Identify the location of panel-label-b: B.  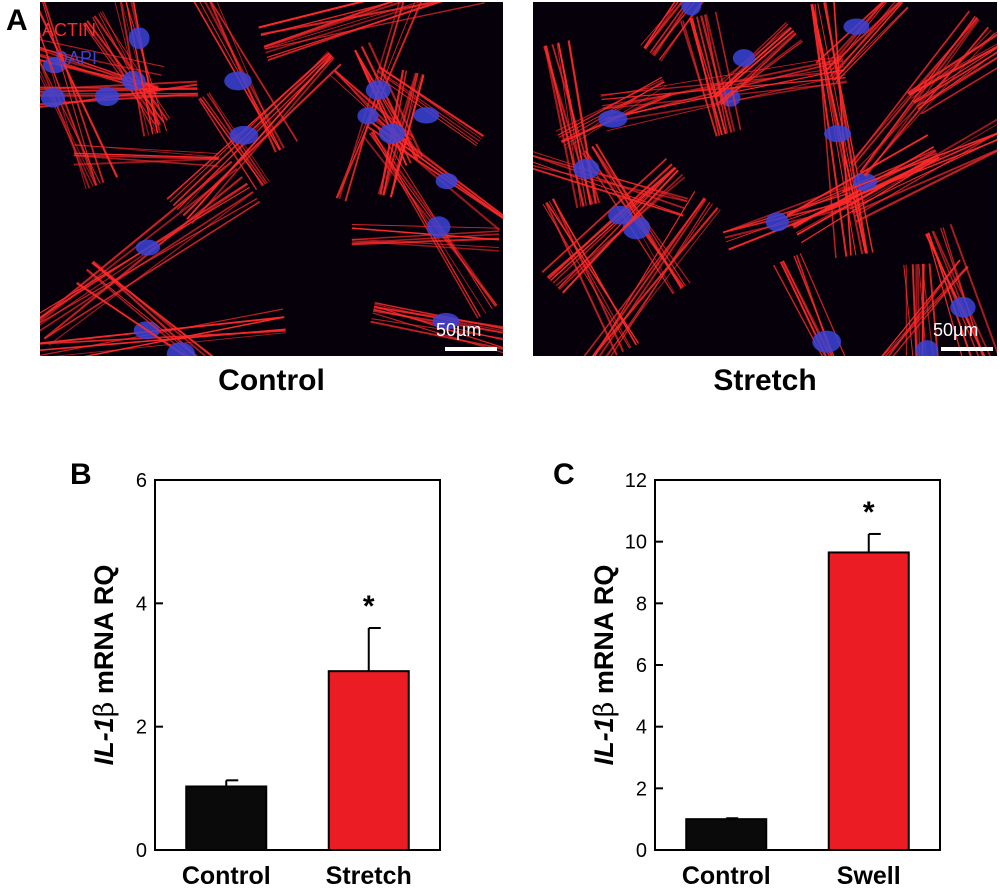
(81, 474).